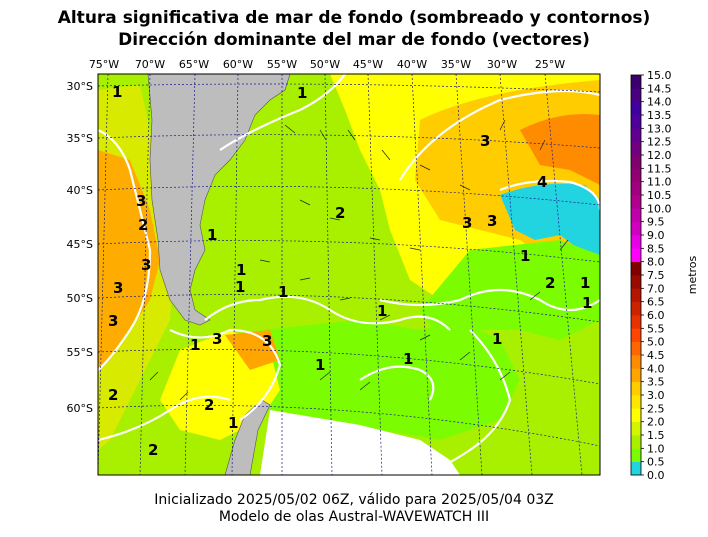 Image resolution: width=708 pixels, height=537 pixels. Describe the element at coordinates (104, 64) in the screenshot. I see `lon-tick-label: 75°W` at that location.